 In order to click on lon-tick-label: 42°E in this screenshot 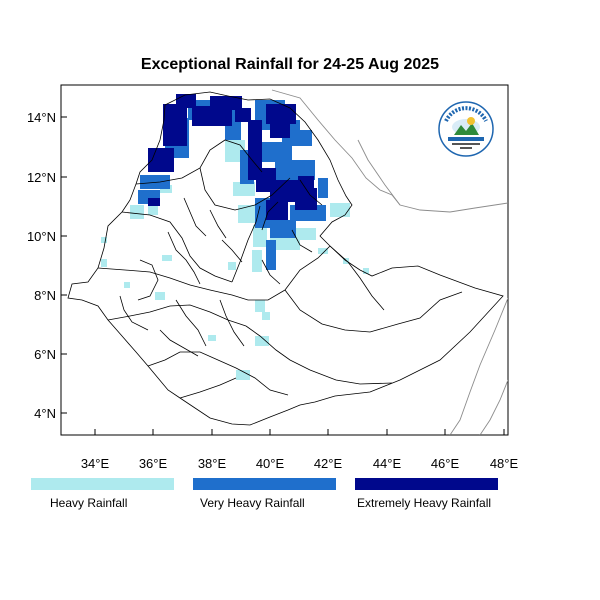, I will do `click(328, 463)`.